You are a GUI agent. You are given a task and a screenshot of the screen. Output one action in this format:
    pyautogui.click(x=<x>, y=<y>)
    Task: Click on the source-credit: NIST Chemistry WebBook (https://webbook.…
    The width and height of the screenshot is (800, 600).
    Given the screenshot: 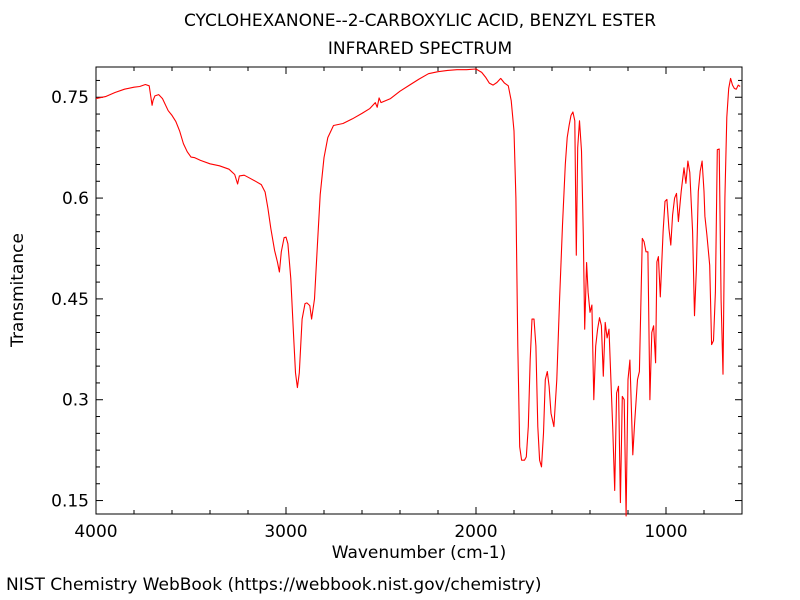 What is the action you would take?
    pyautogui.click(x=274, y=585)
    